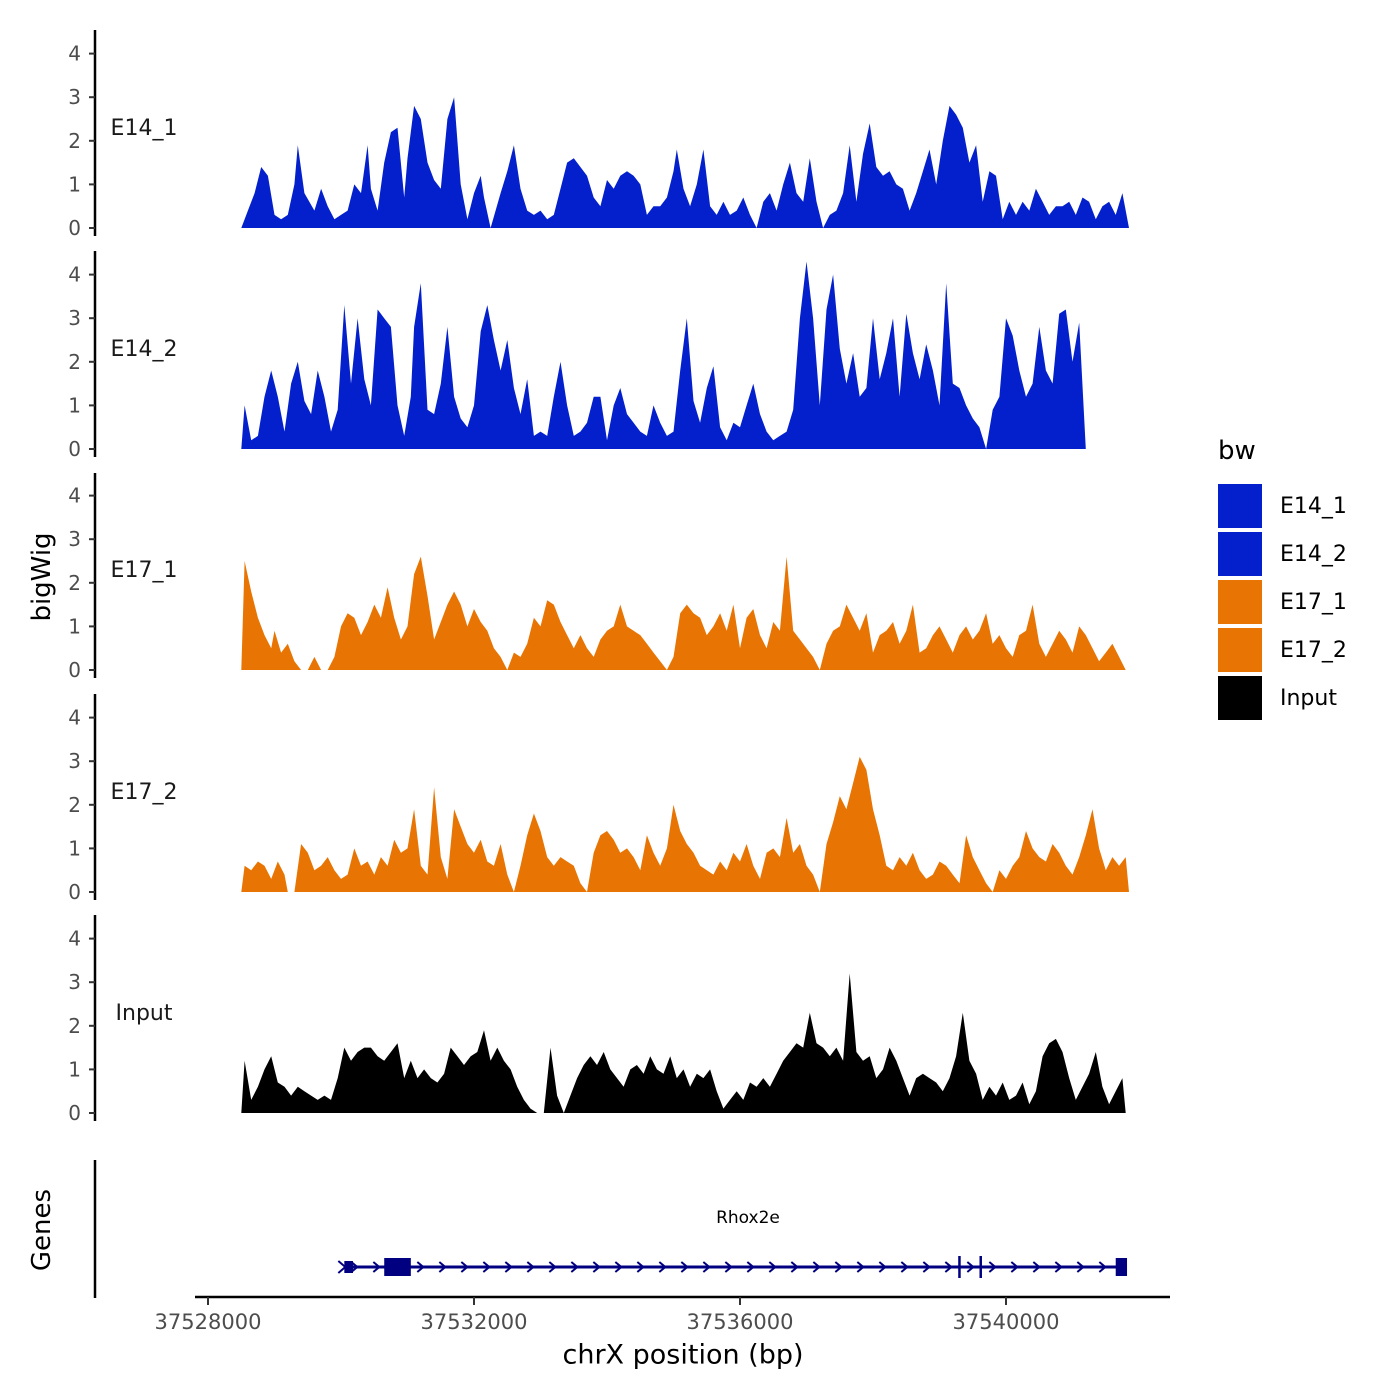 The image size is (1400, 1400). I want to click on y-tick-label-e17-2-3: 3, so click(74, 761).